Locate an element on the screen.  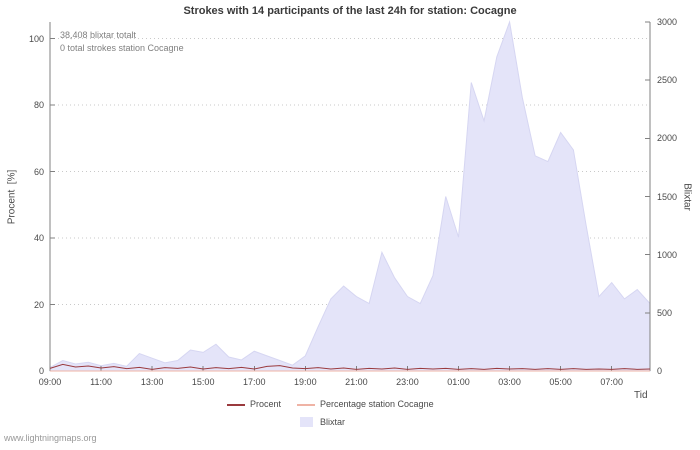
procent-legend-swatch is located at coordinates (236, 405).